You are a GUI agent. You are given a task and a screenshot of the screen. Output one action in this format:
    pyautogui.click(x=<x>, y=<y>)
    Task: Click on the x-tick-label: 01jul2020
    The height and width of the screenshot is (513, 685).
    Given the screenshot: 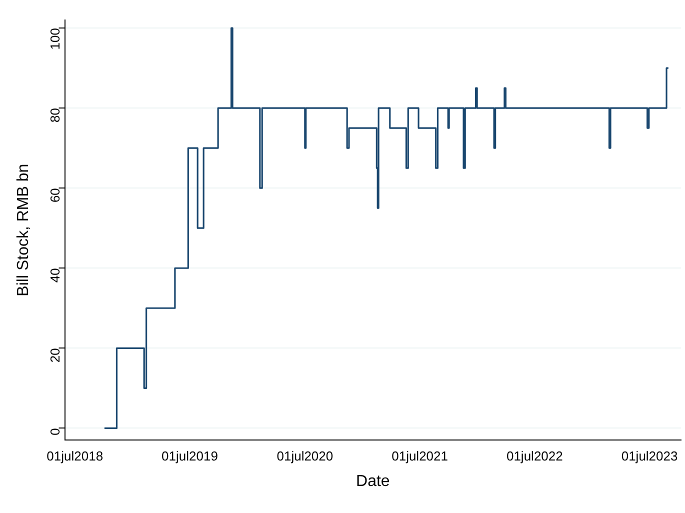 What is the action you would take?
    pyautogui.click(x=305, y=456)
    